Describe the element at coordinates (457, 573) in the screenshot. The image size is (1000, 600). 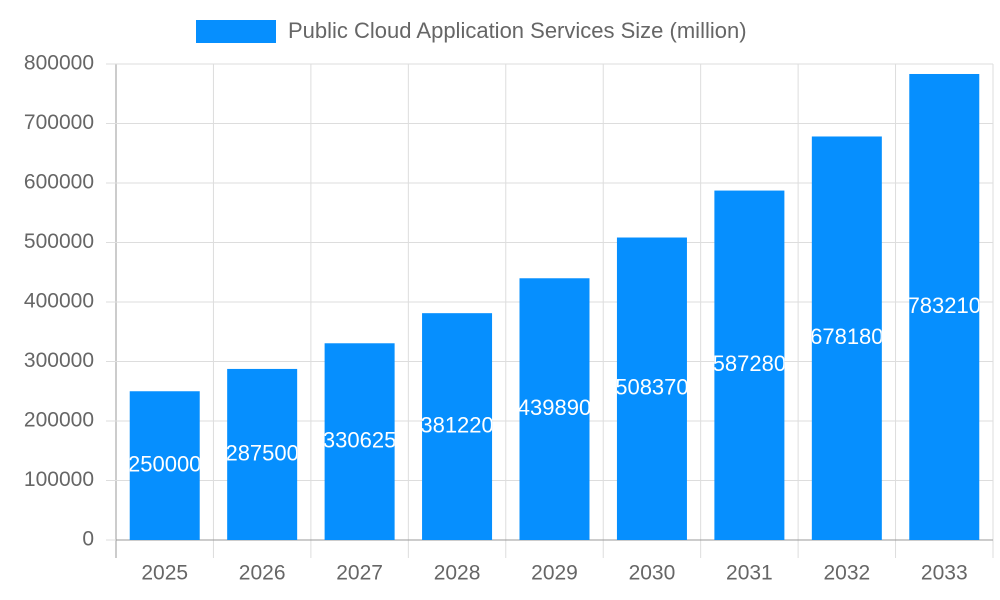
I see `x-tick-label: 2028` at that location.